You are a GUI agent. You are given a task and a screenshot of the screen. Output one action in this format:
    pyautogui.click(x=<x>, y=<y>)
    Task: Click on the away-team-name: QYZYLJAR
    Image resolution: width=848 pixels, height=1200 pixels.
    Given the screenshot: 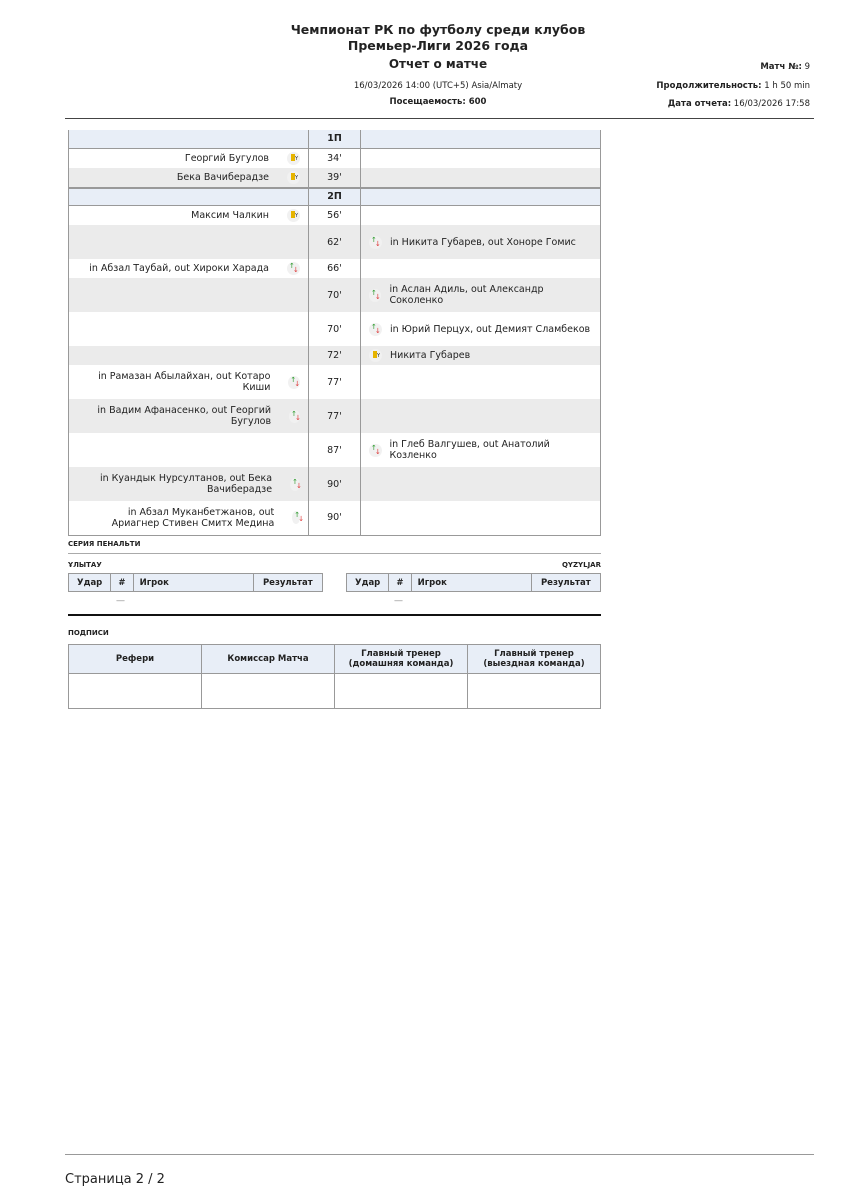 What is the action you would take?
    pyautogui.click(x=581, y=565)
    